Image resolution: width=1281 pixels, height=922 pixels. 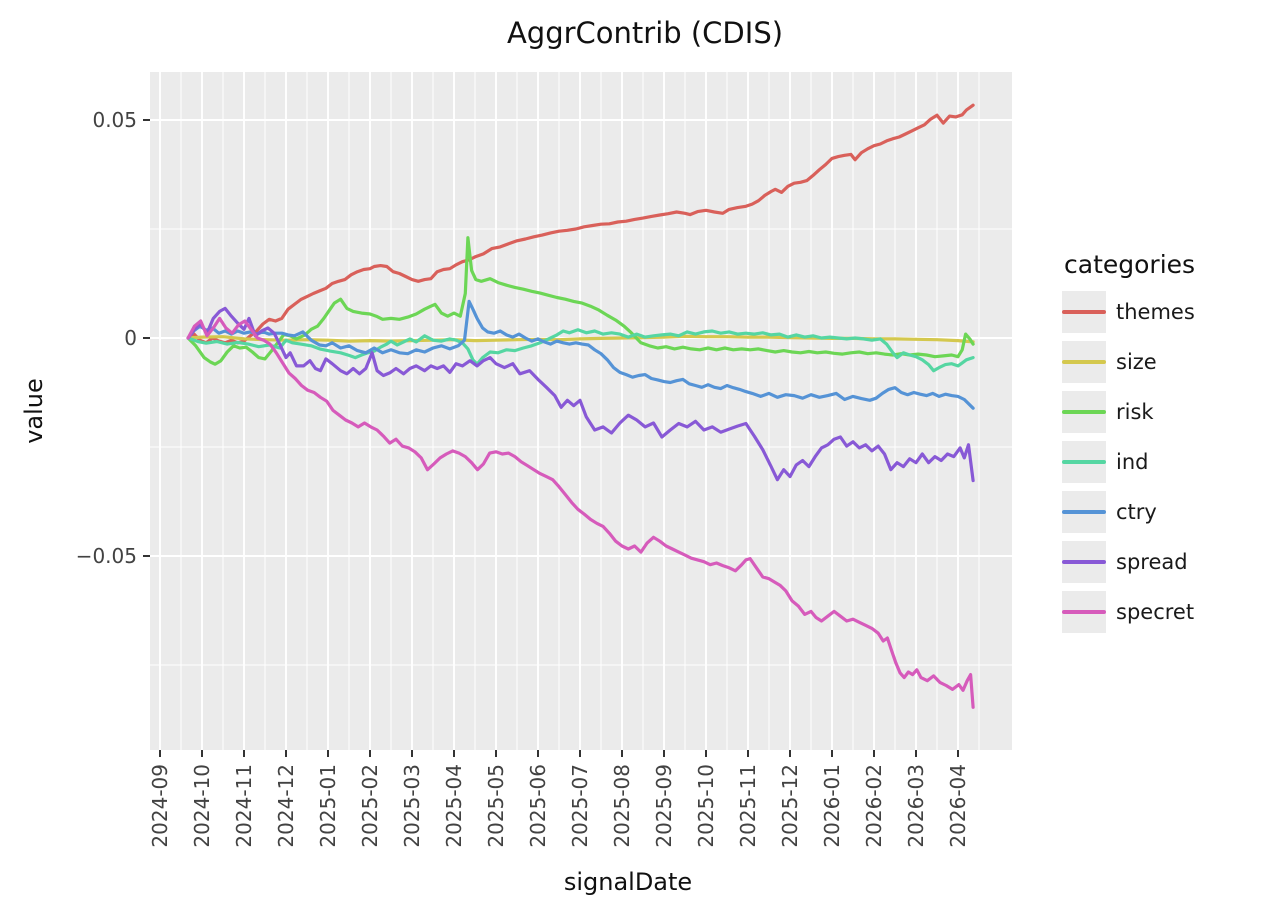 I want to click on legend-item-themes: themes, so click(x=1128, y=312).